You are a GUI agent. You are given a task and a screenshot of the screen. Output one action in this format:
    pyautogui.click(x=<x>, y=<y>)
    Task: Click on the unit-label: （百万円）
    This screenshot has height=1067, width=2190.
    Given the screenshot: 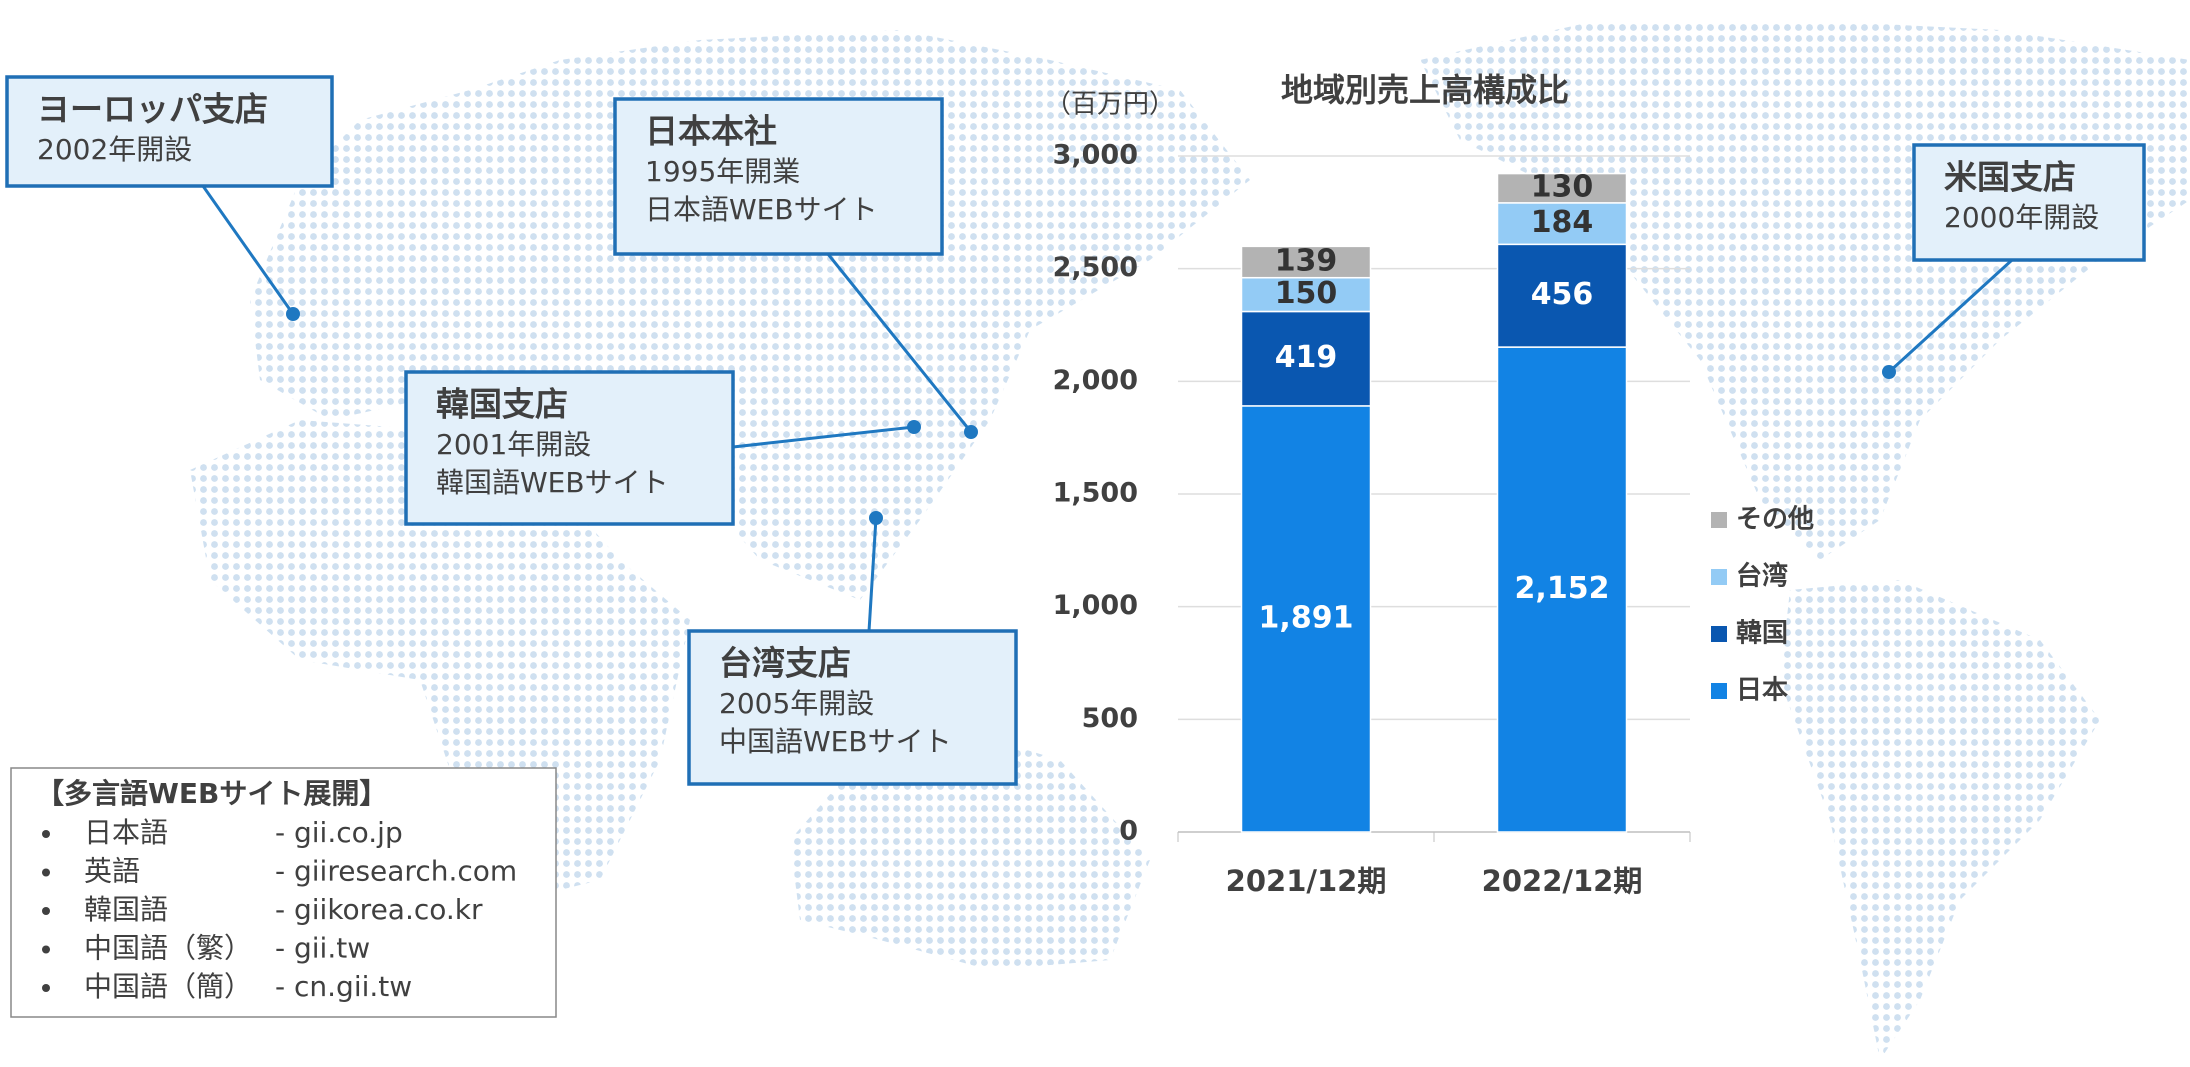 What is the action you would take?
    pyautogui.click(x=1110, y=105)
    